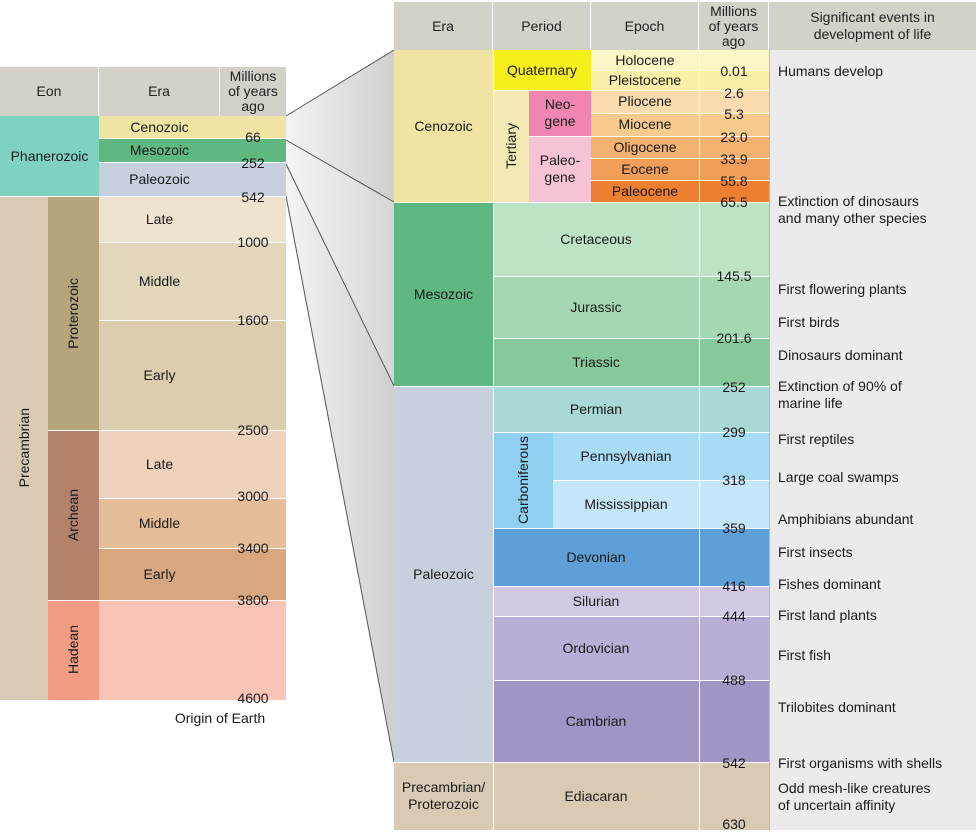 The height and width of the screenshot is (832, 976). What do you see at coordinates (734, 147) in the screenshot?
I see `mya-cell-oligocene` at bounding box center [734, 147].